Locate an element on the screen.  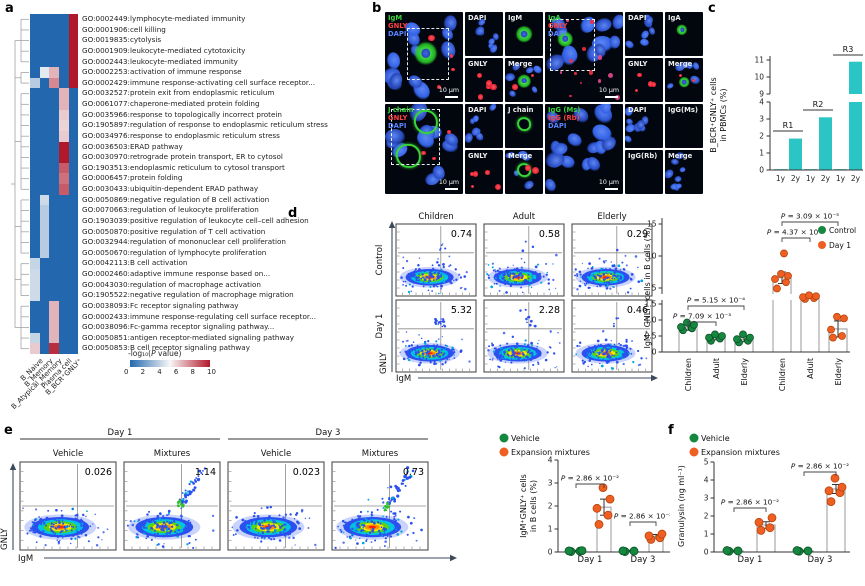
scale-bar-label: 10 μm is located at coordinates (448, 90).